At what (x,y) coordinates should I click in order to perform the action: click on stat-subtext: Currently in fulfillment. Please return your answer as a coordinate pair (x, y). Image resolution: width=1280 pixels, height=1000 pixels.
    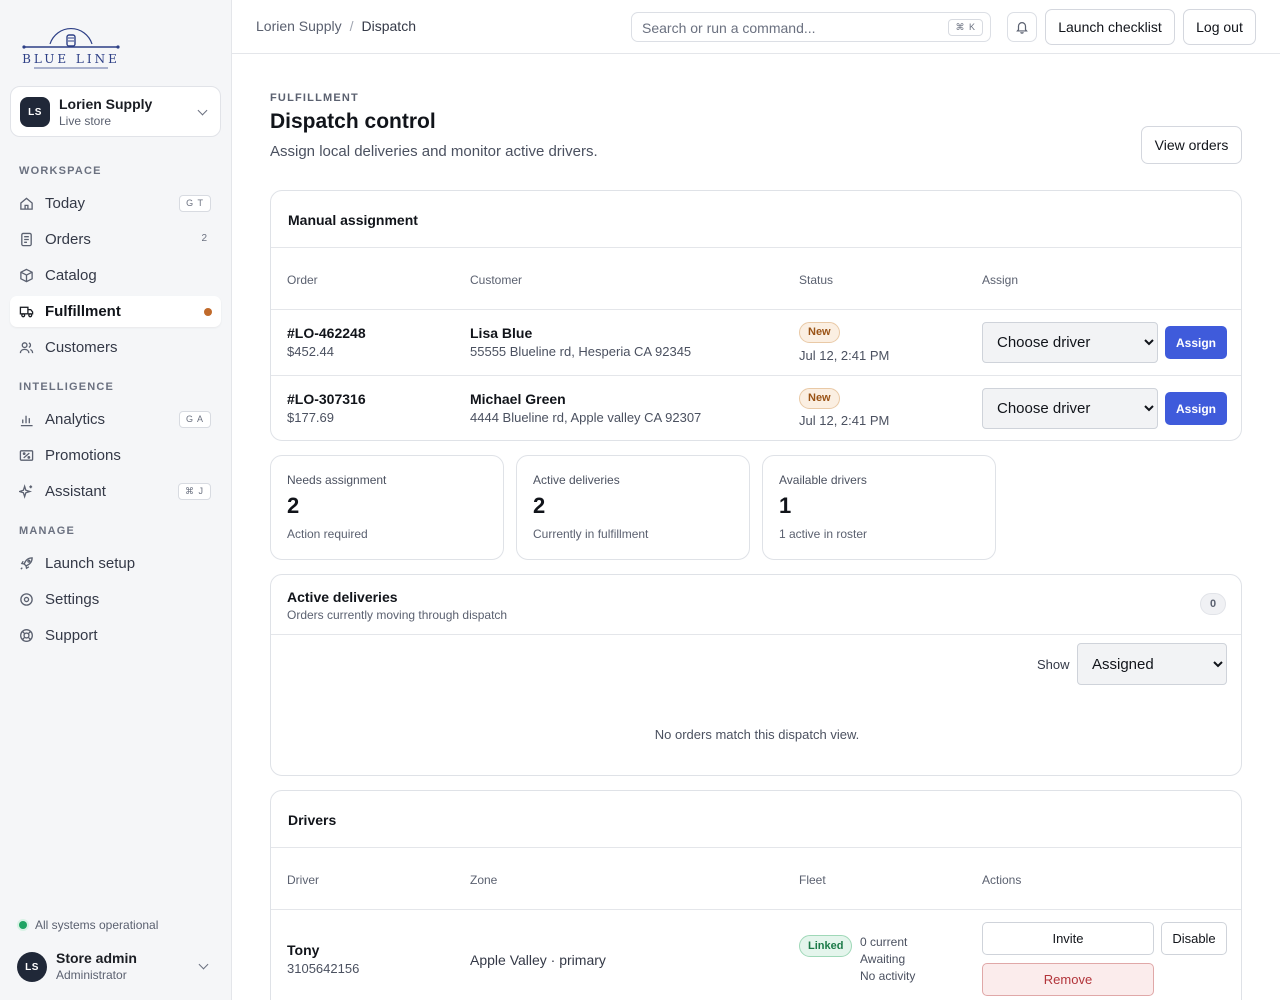
    Looking at the image, I should click on (591, 534).